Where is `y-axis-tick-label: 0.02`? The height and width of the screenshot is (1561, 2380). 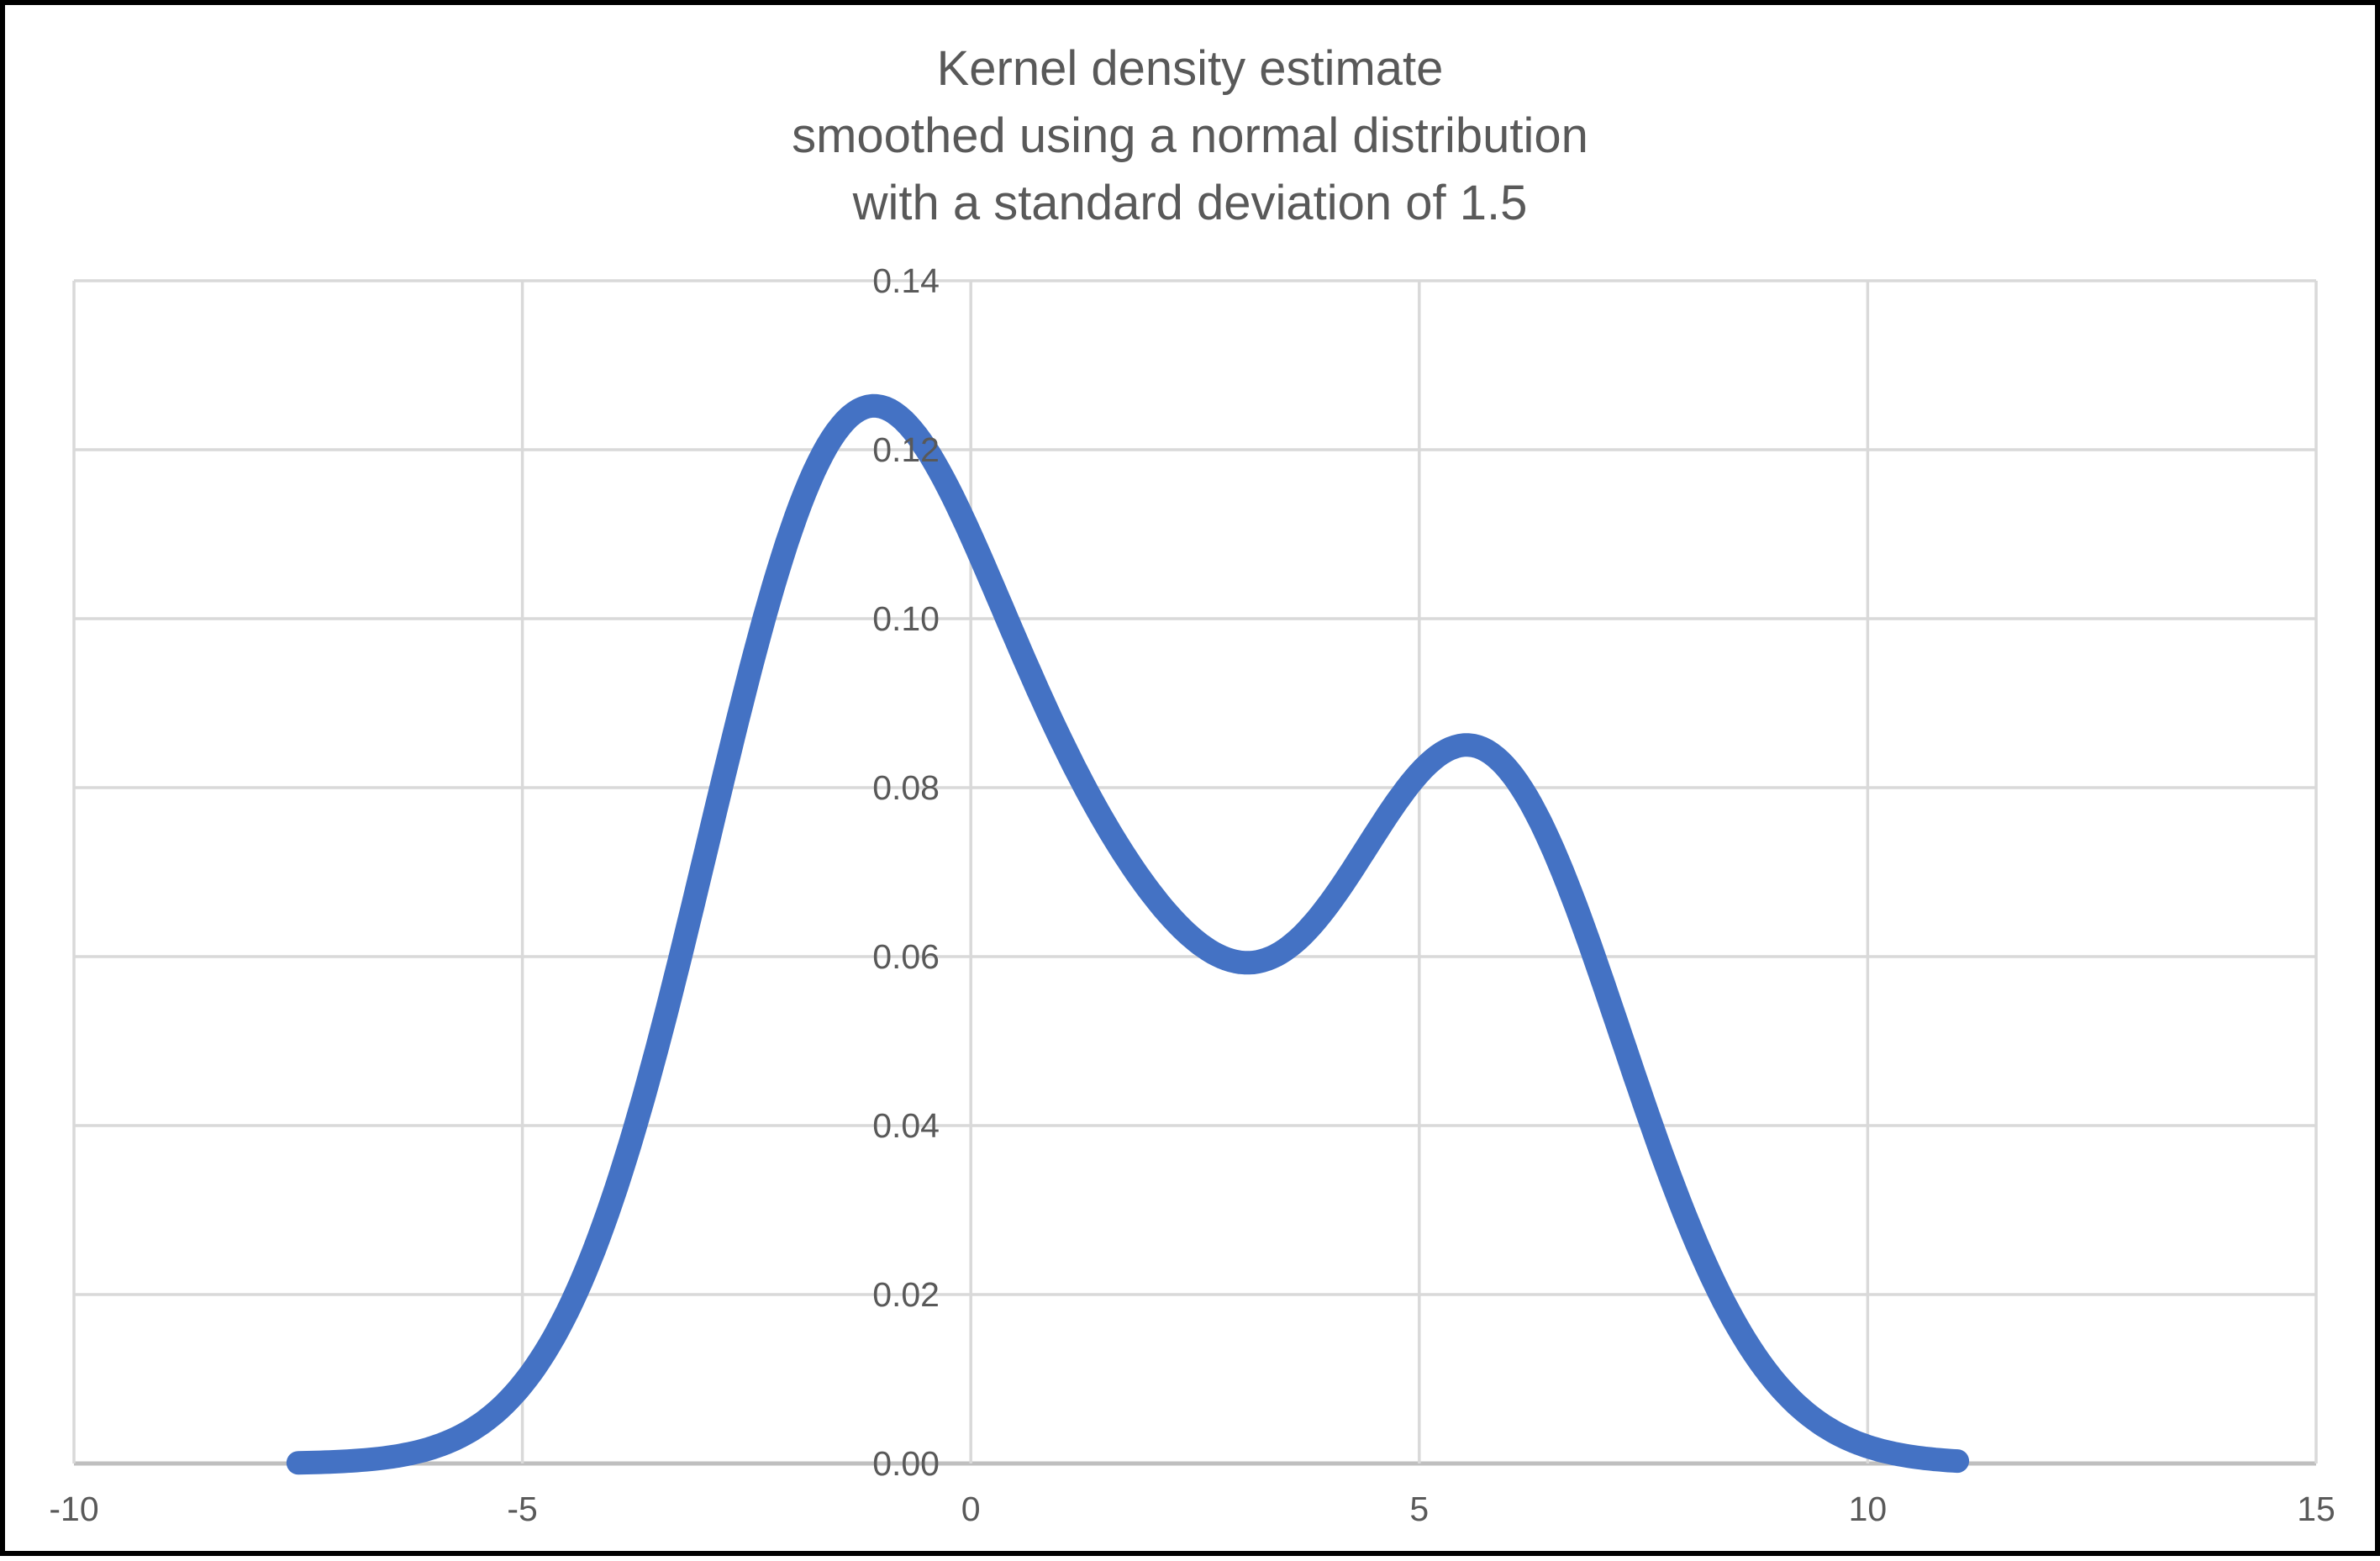
y-axis-tick-label: 0.02 is located at coordinates (906, 1294).